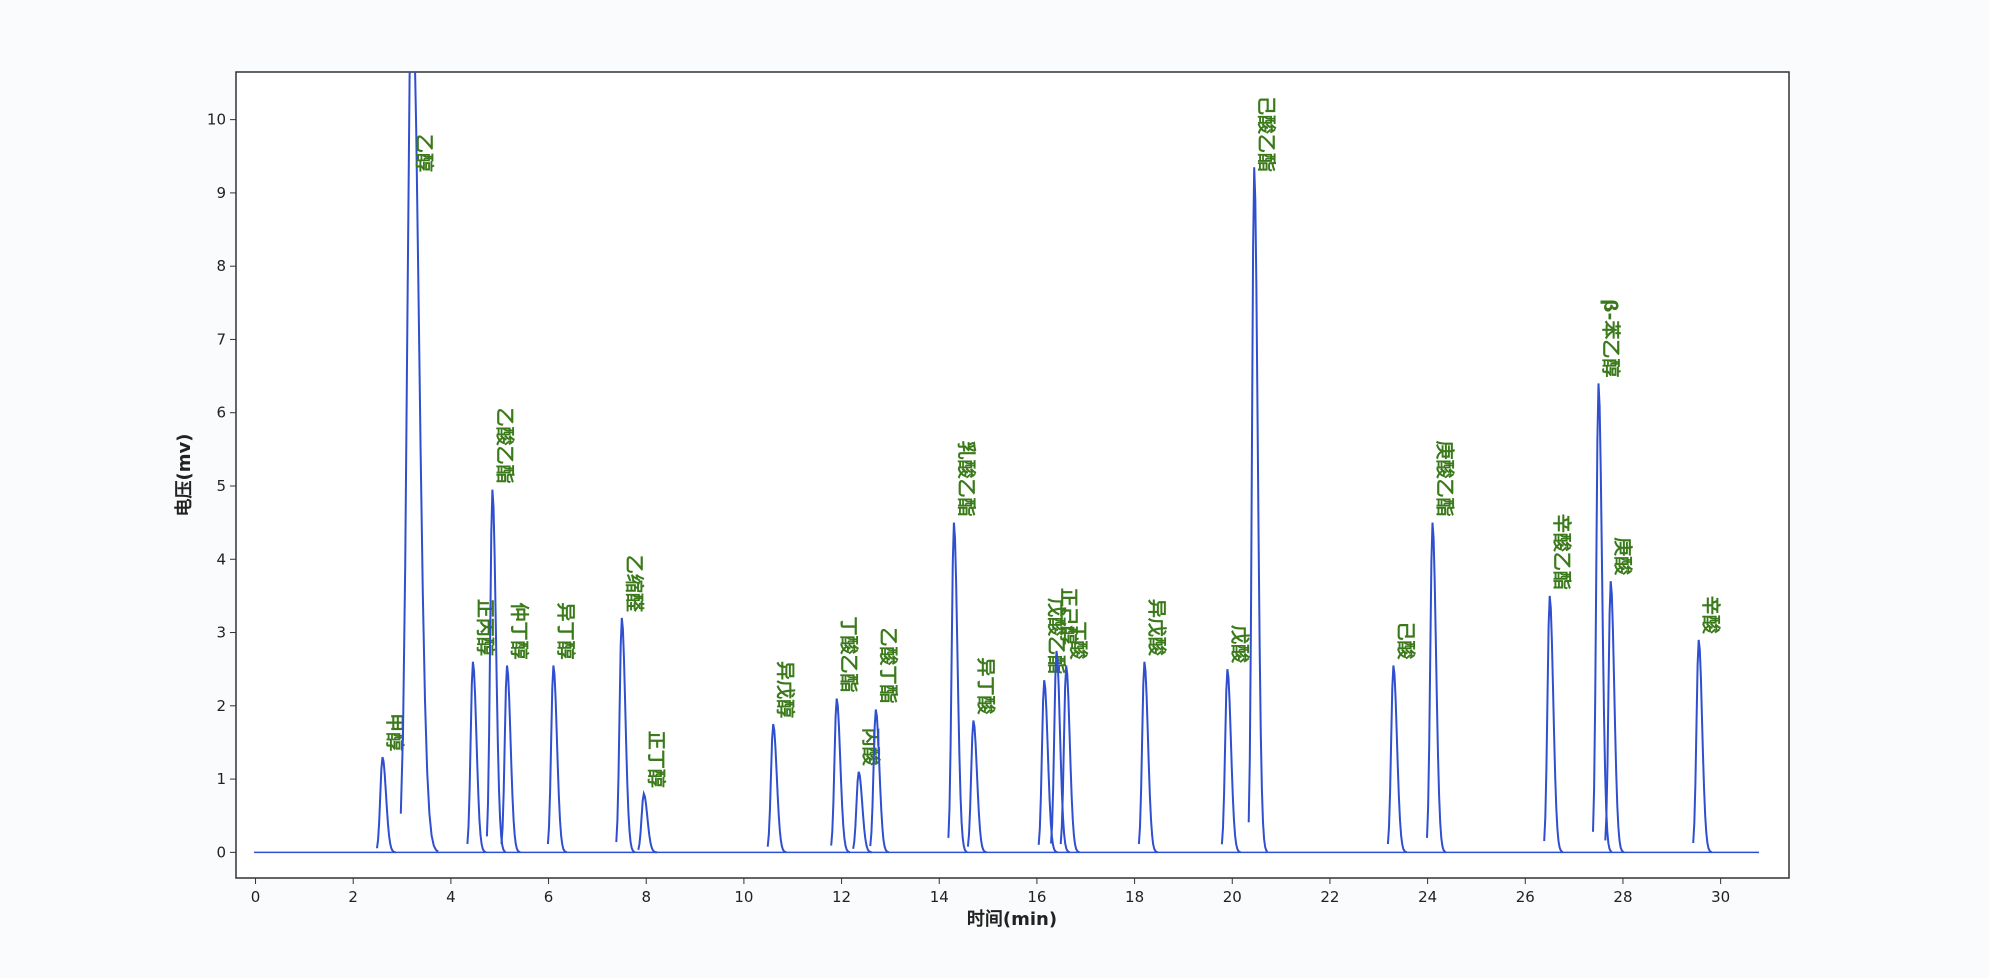 This screenshot has height=978, width=1989. I want to click on y-tick-label: 5, so click(221, 486).